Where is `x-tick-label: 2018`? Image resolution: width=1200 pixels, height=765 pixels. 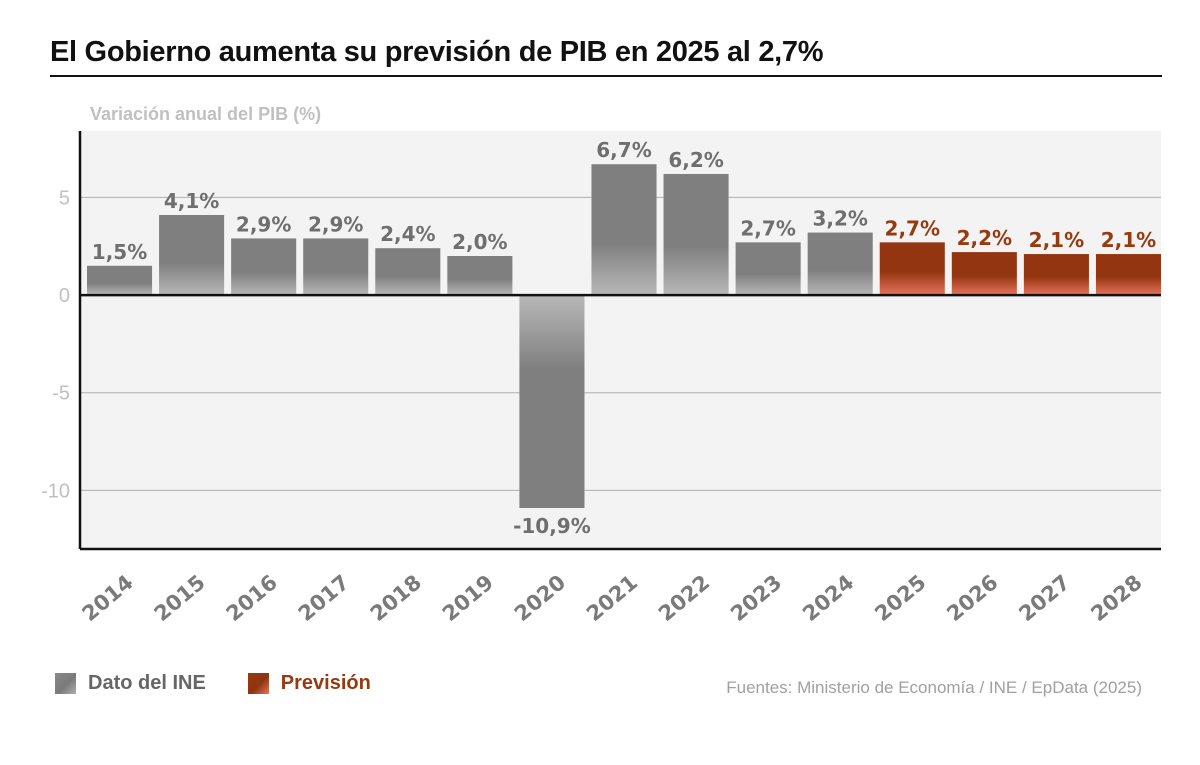 x-tick-label: 2018 is located at coordinates (396, 598).